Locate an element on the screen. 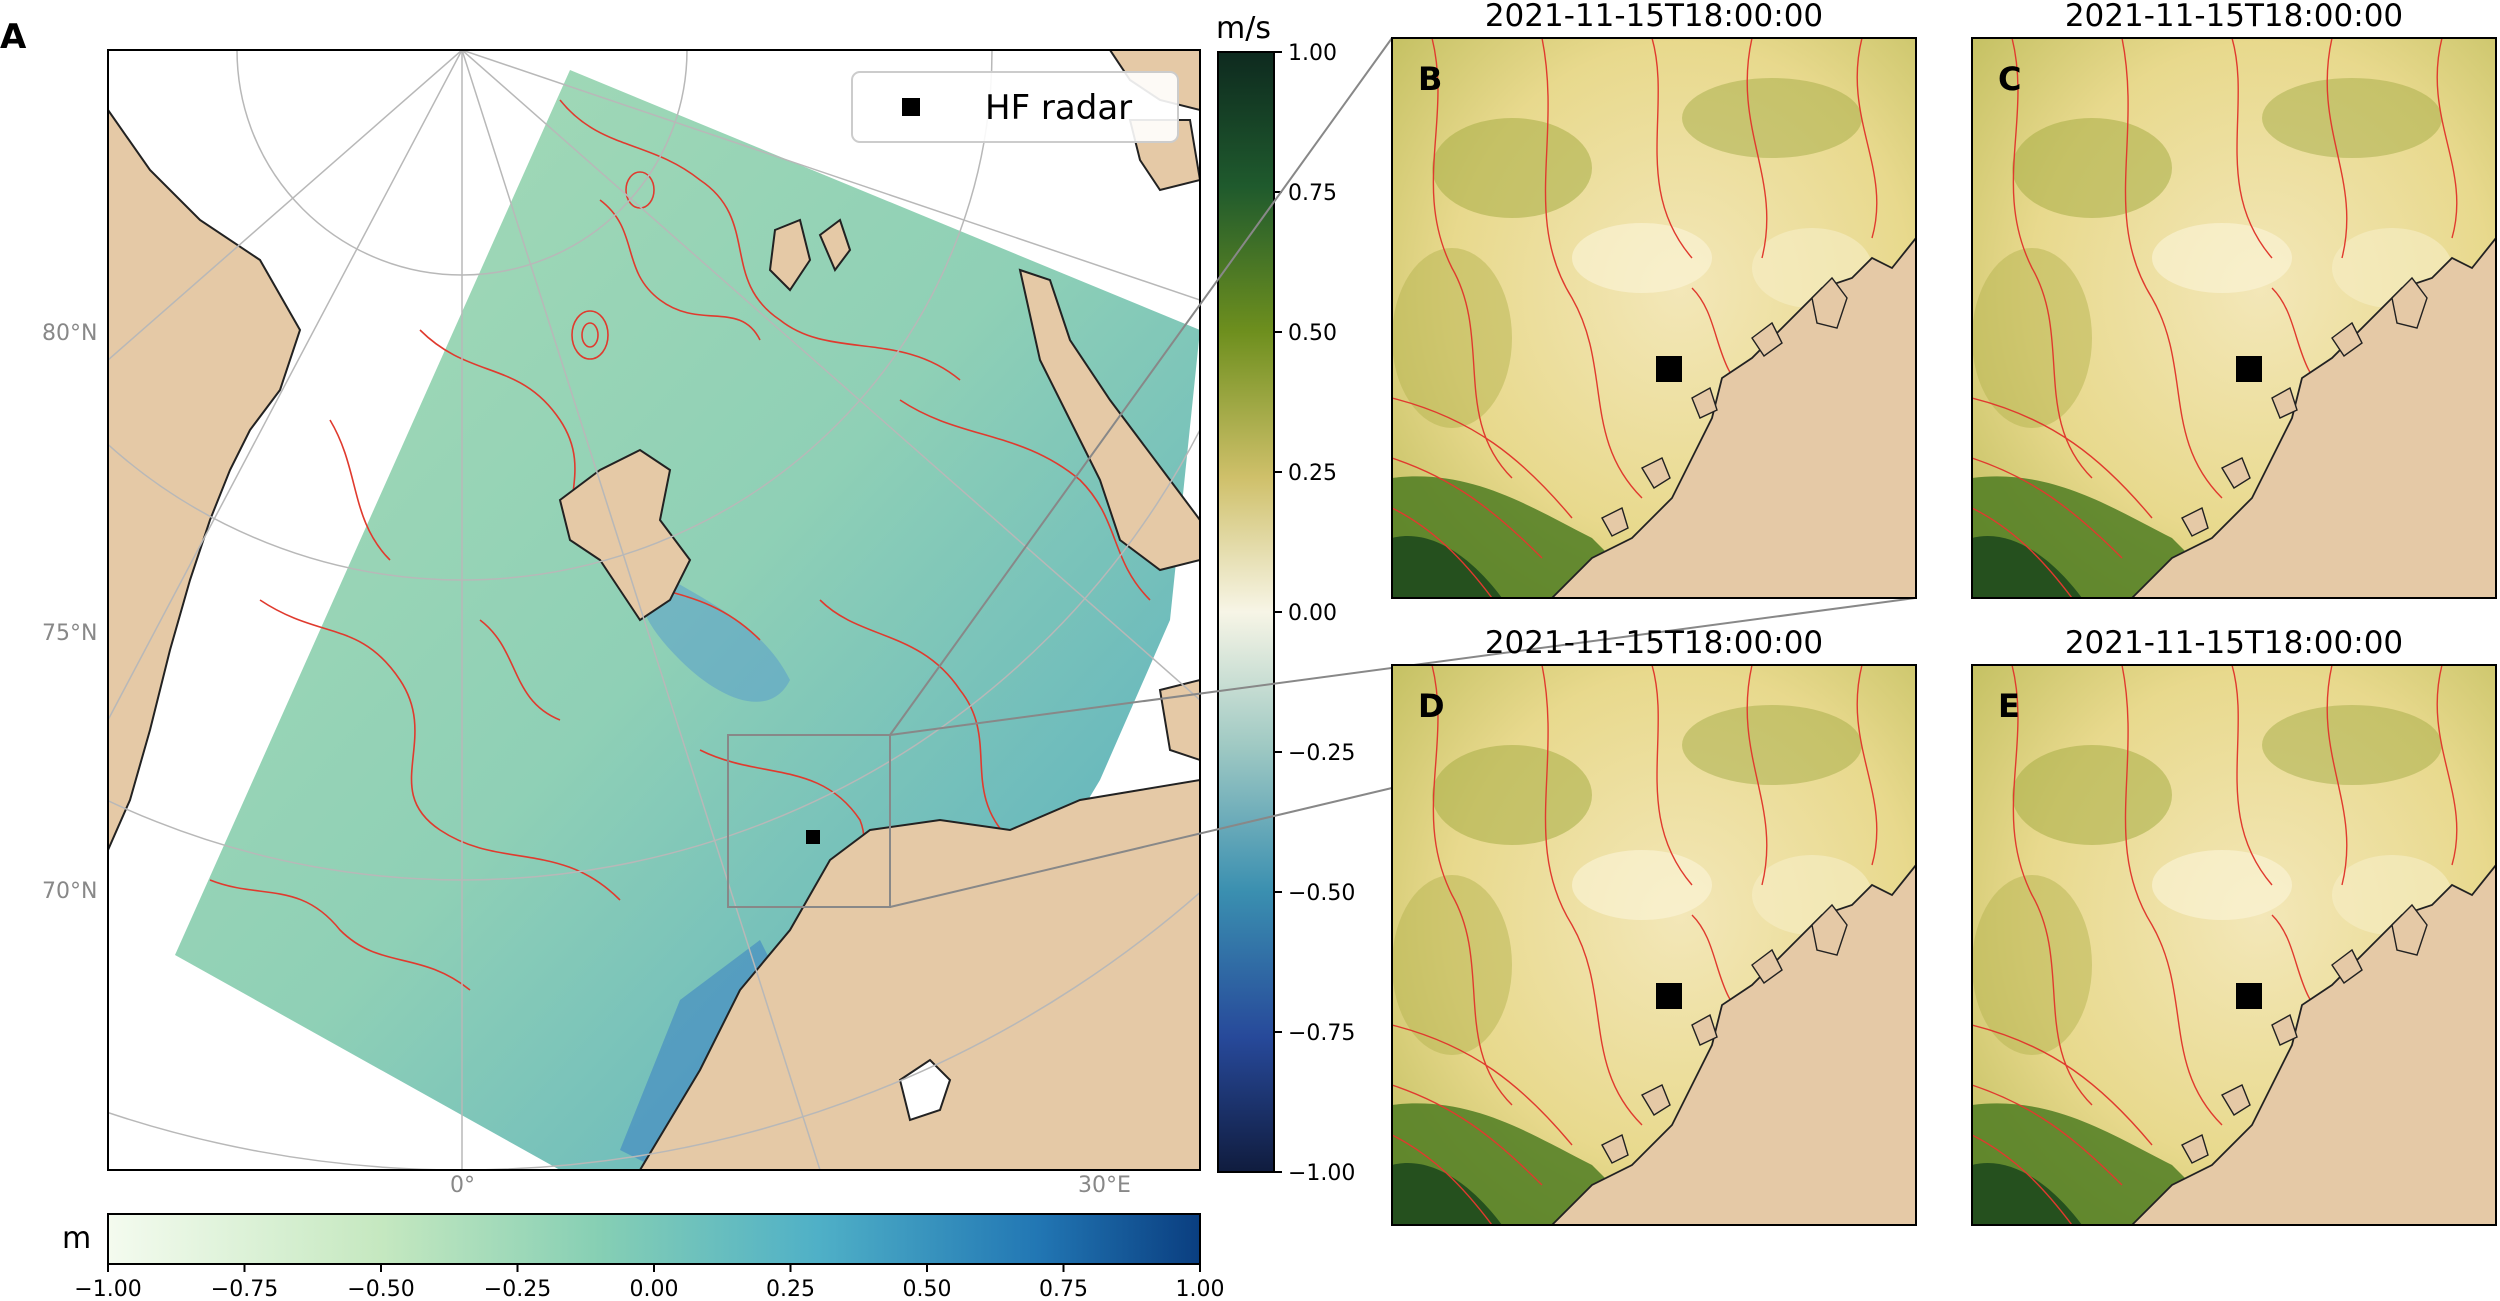 The width and height of the screenshot is (2500, 1301). colorbar-horizontal-tick-label: 0.25 is located at coordinates (790, 1289).